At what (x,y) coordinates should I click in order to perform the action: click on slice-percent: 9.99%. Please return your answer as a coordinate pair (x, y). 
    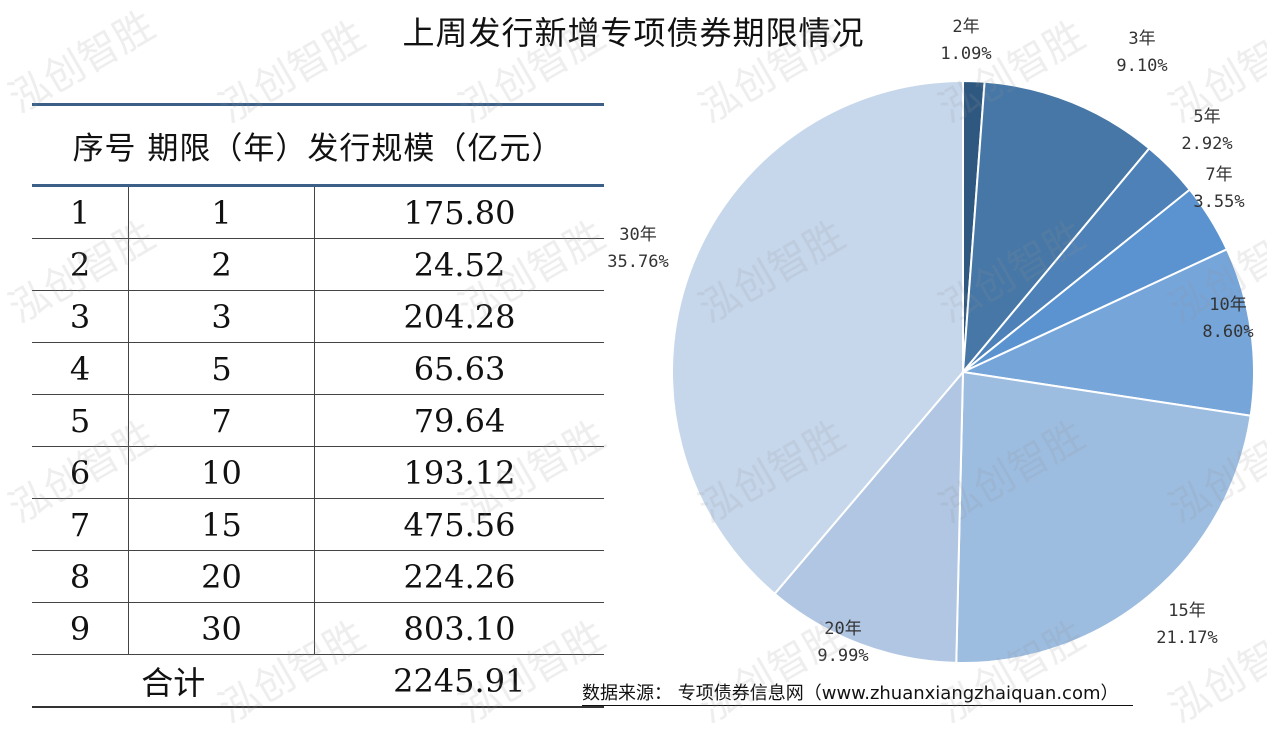
    Looking at the image, I should click on (842, 656).